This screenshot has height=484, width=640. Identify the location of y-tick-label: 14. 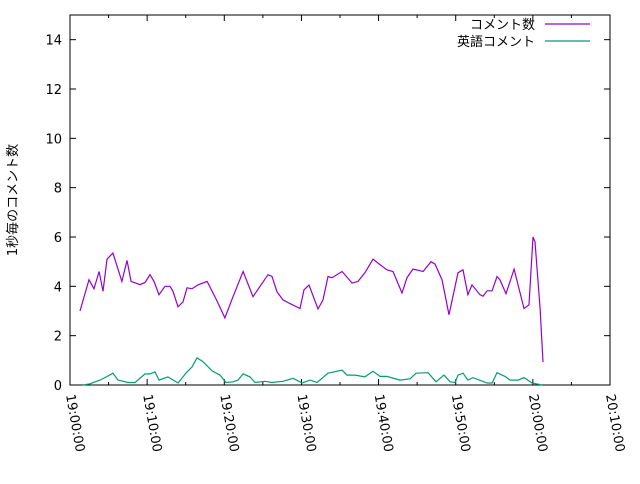
(53, 41).